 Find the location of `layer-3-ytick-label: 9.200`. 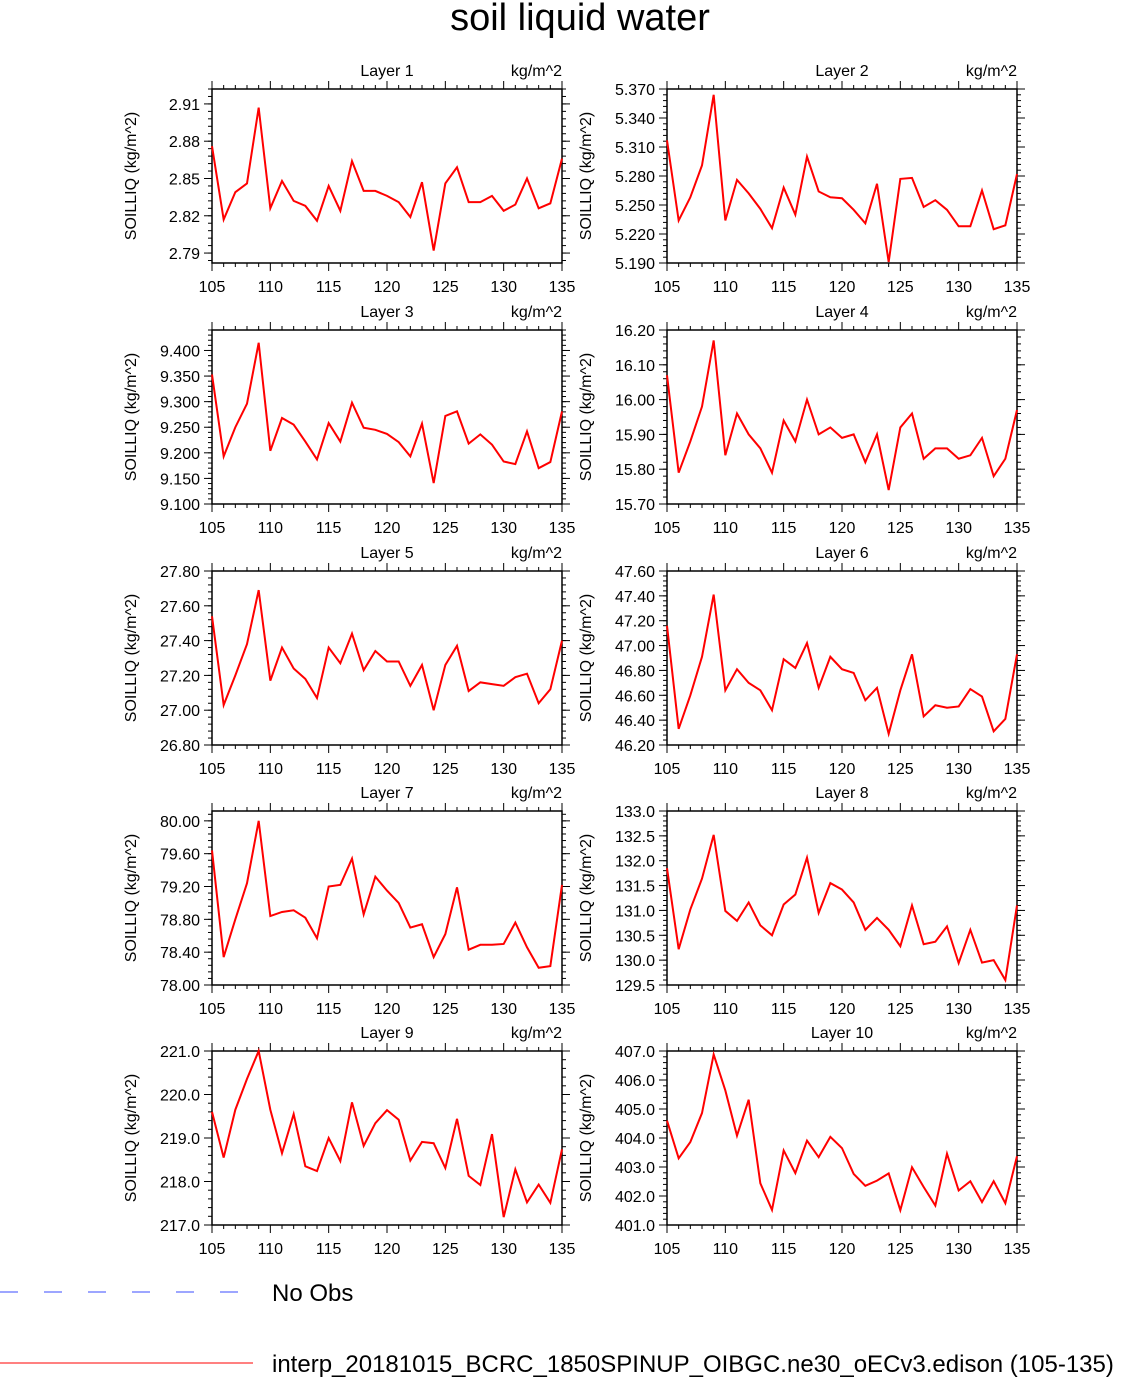

layer-3-ytick-label: 9.200 is located at coordinates (180, 454).